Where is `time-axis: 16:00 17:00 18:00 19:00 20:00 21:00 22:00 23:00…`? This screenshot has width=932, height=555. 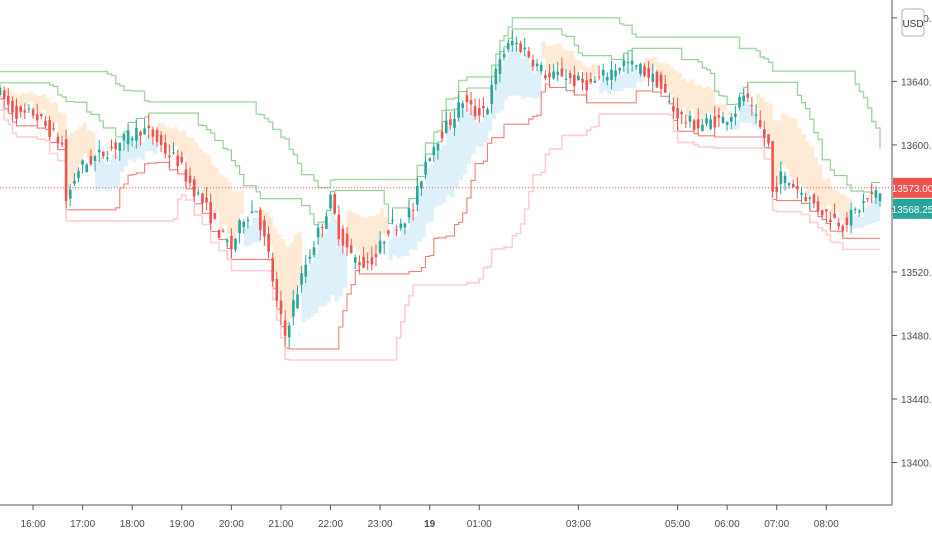 time-axis: 16:00 17:00 18:00 19:00 20:00 21:00 22:00 23:00… is located at coordinates (430, 517).